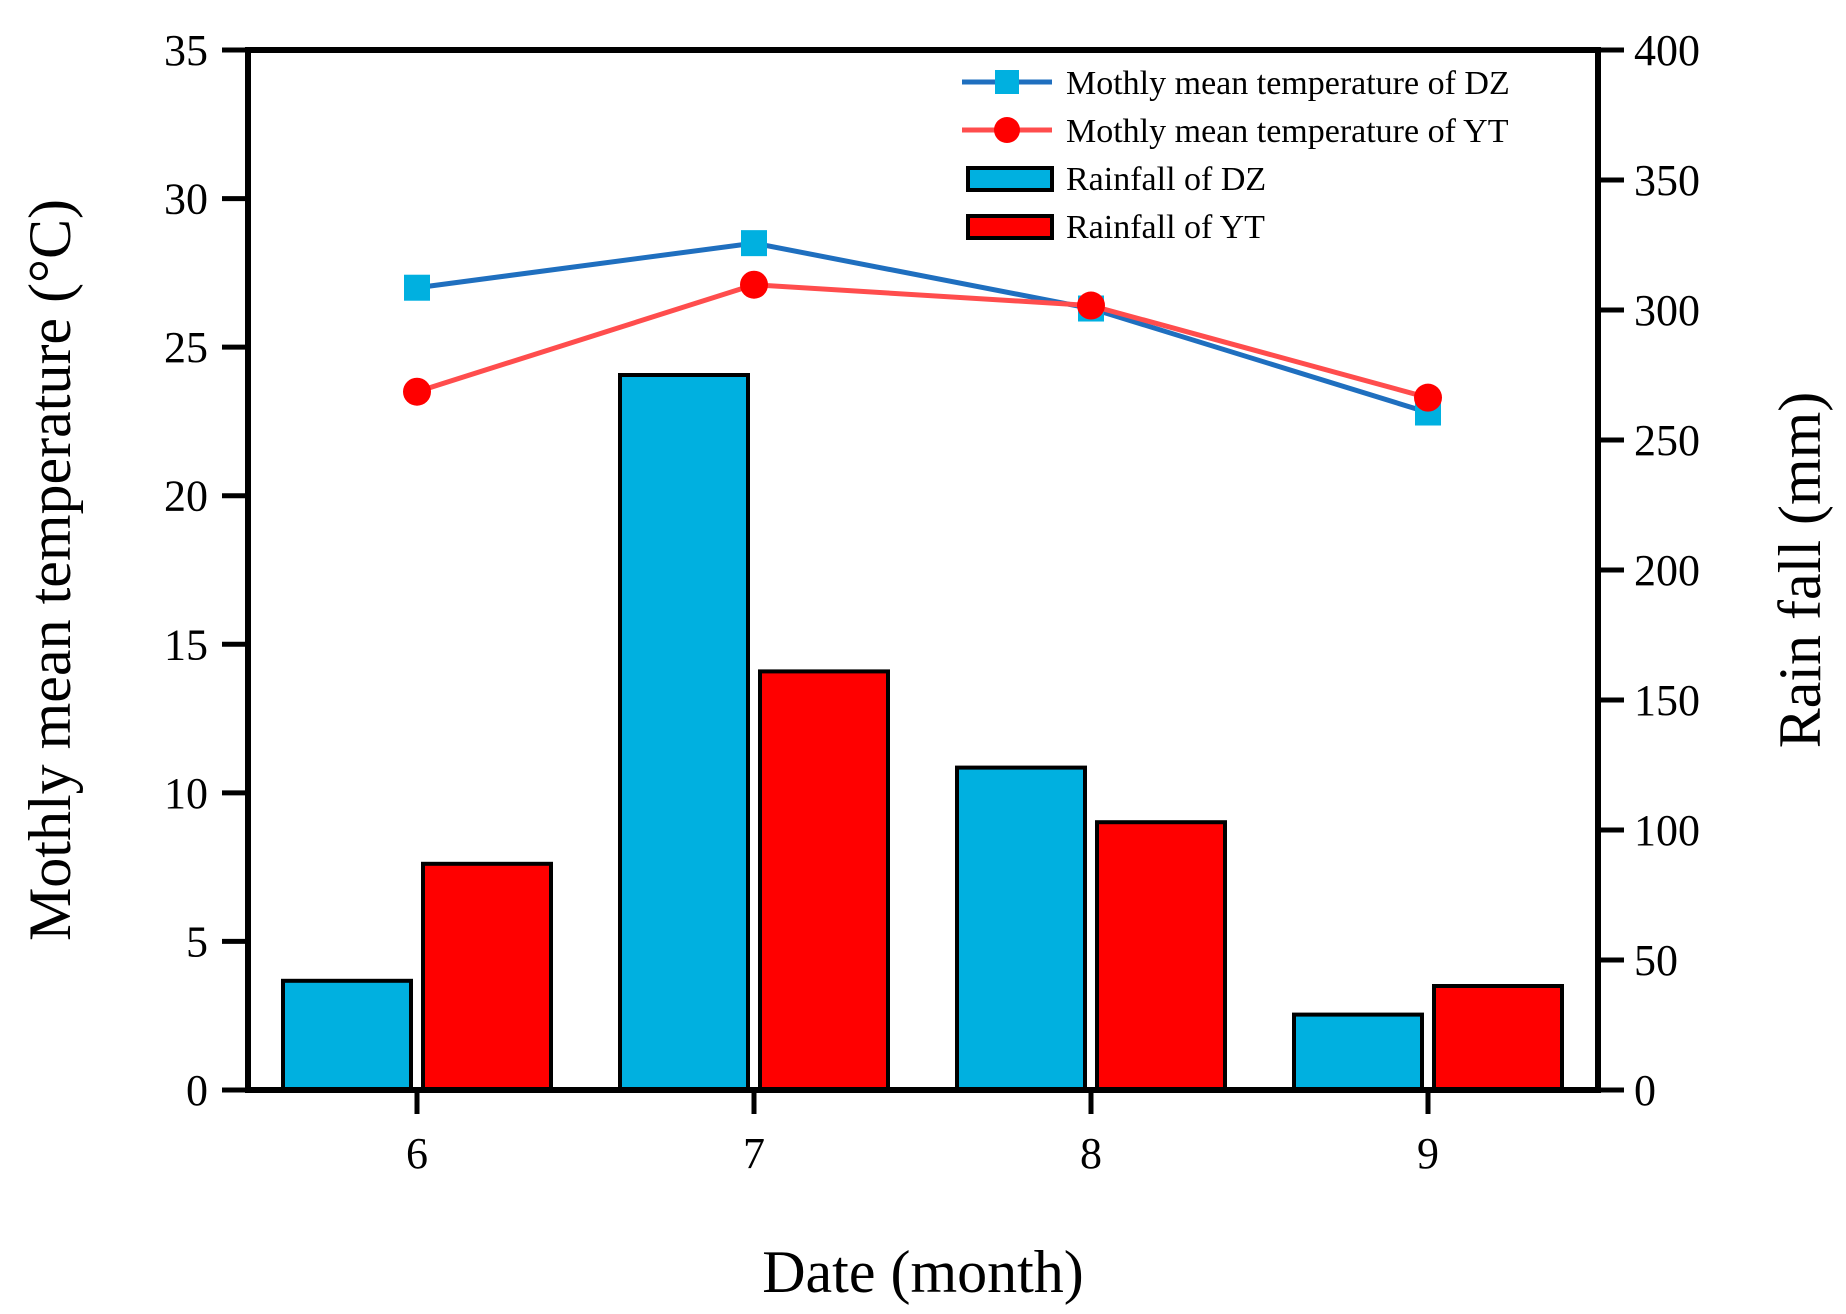 The image size is (1846, 1314). Describe the element at coordinates (1091, 1153) in the screenshot. I see `x-tick-label-8: 8` at that location.